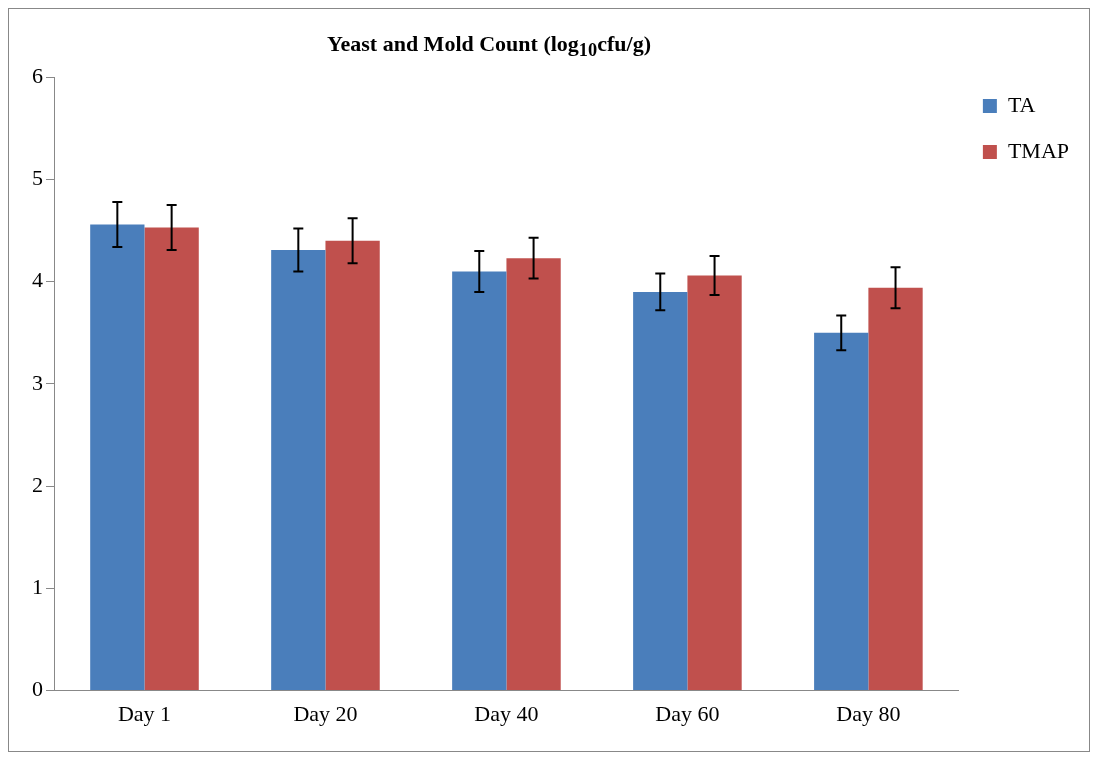 The width and height of the screenshot is (1099, 772). What do you see at coordinates (37, 689) in the screenshot?
I see `y-tick-label: 0` at bounding box center [37, 689].